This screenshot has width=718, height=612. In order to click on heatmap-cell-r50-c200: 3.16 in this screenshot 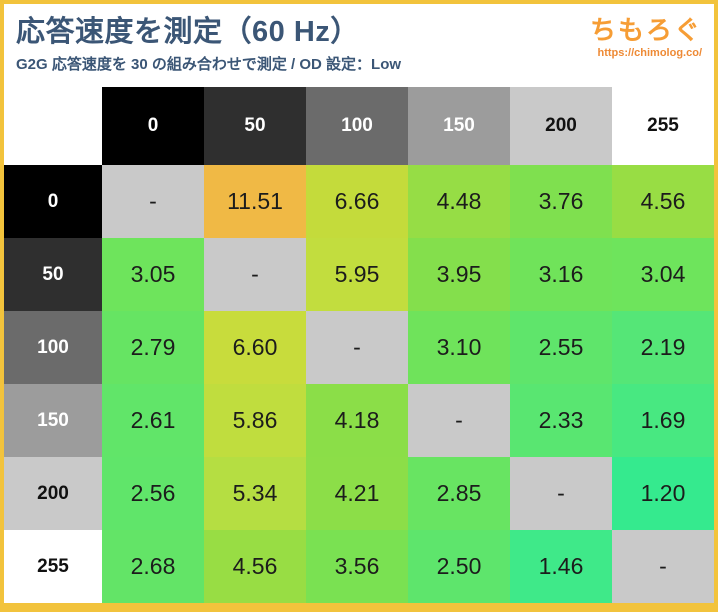, I will do `click(561, 274)`.